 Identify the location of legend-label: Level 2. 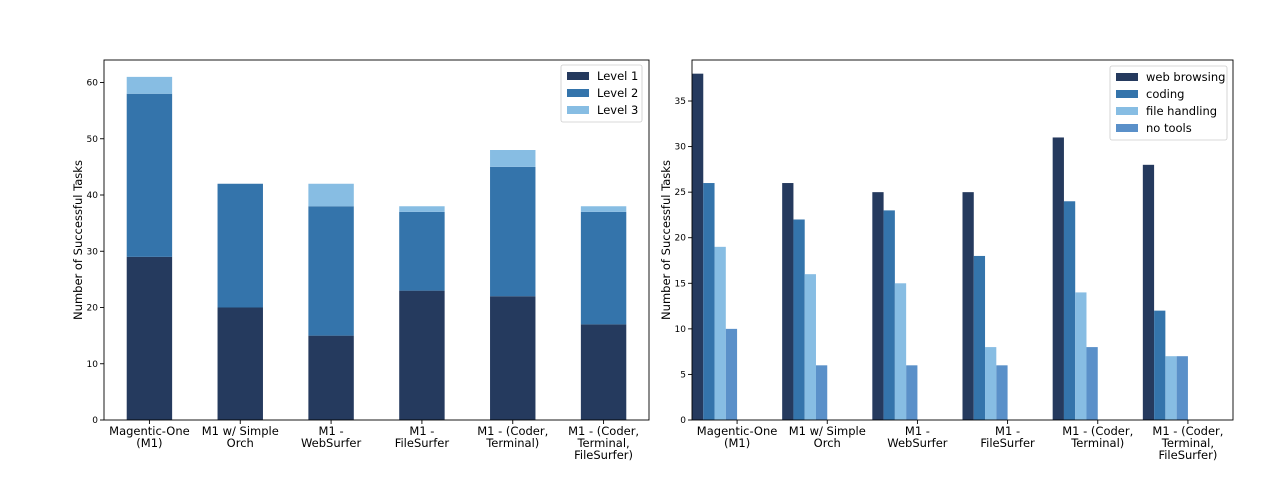
(617, 93).